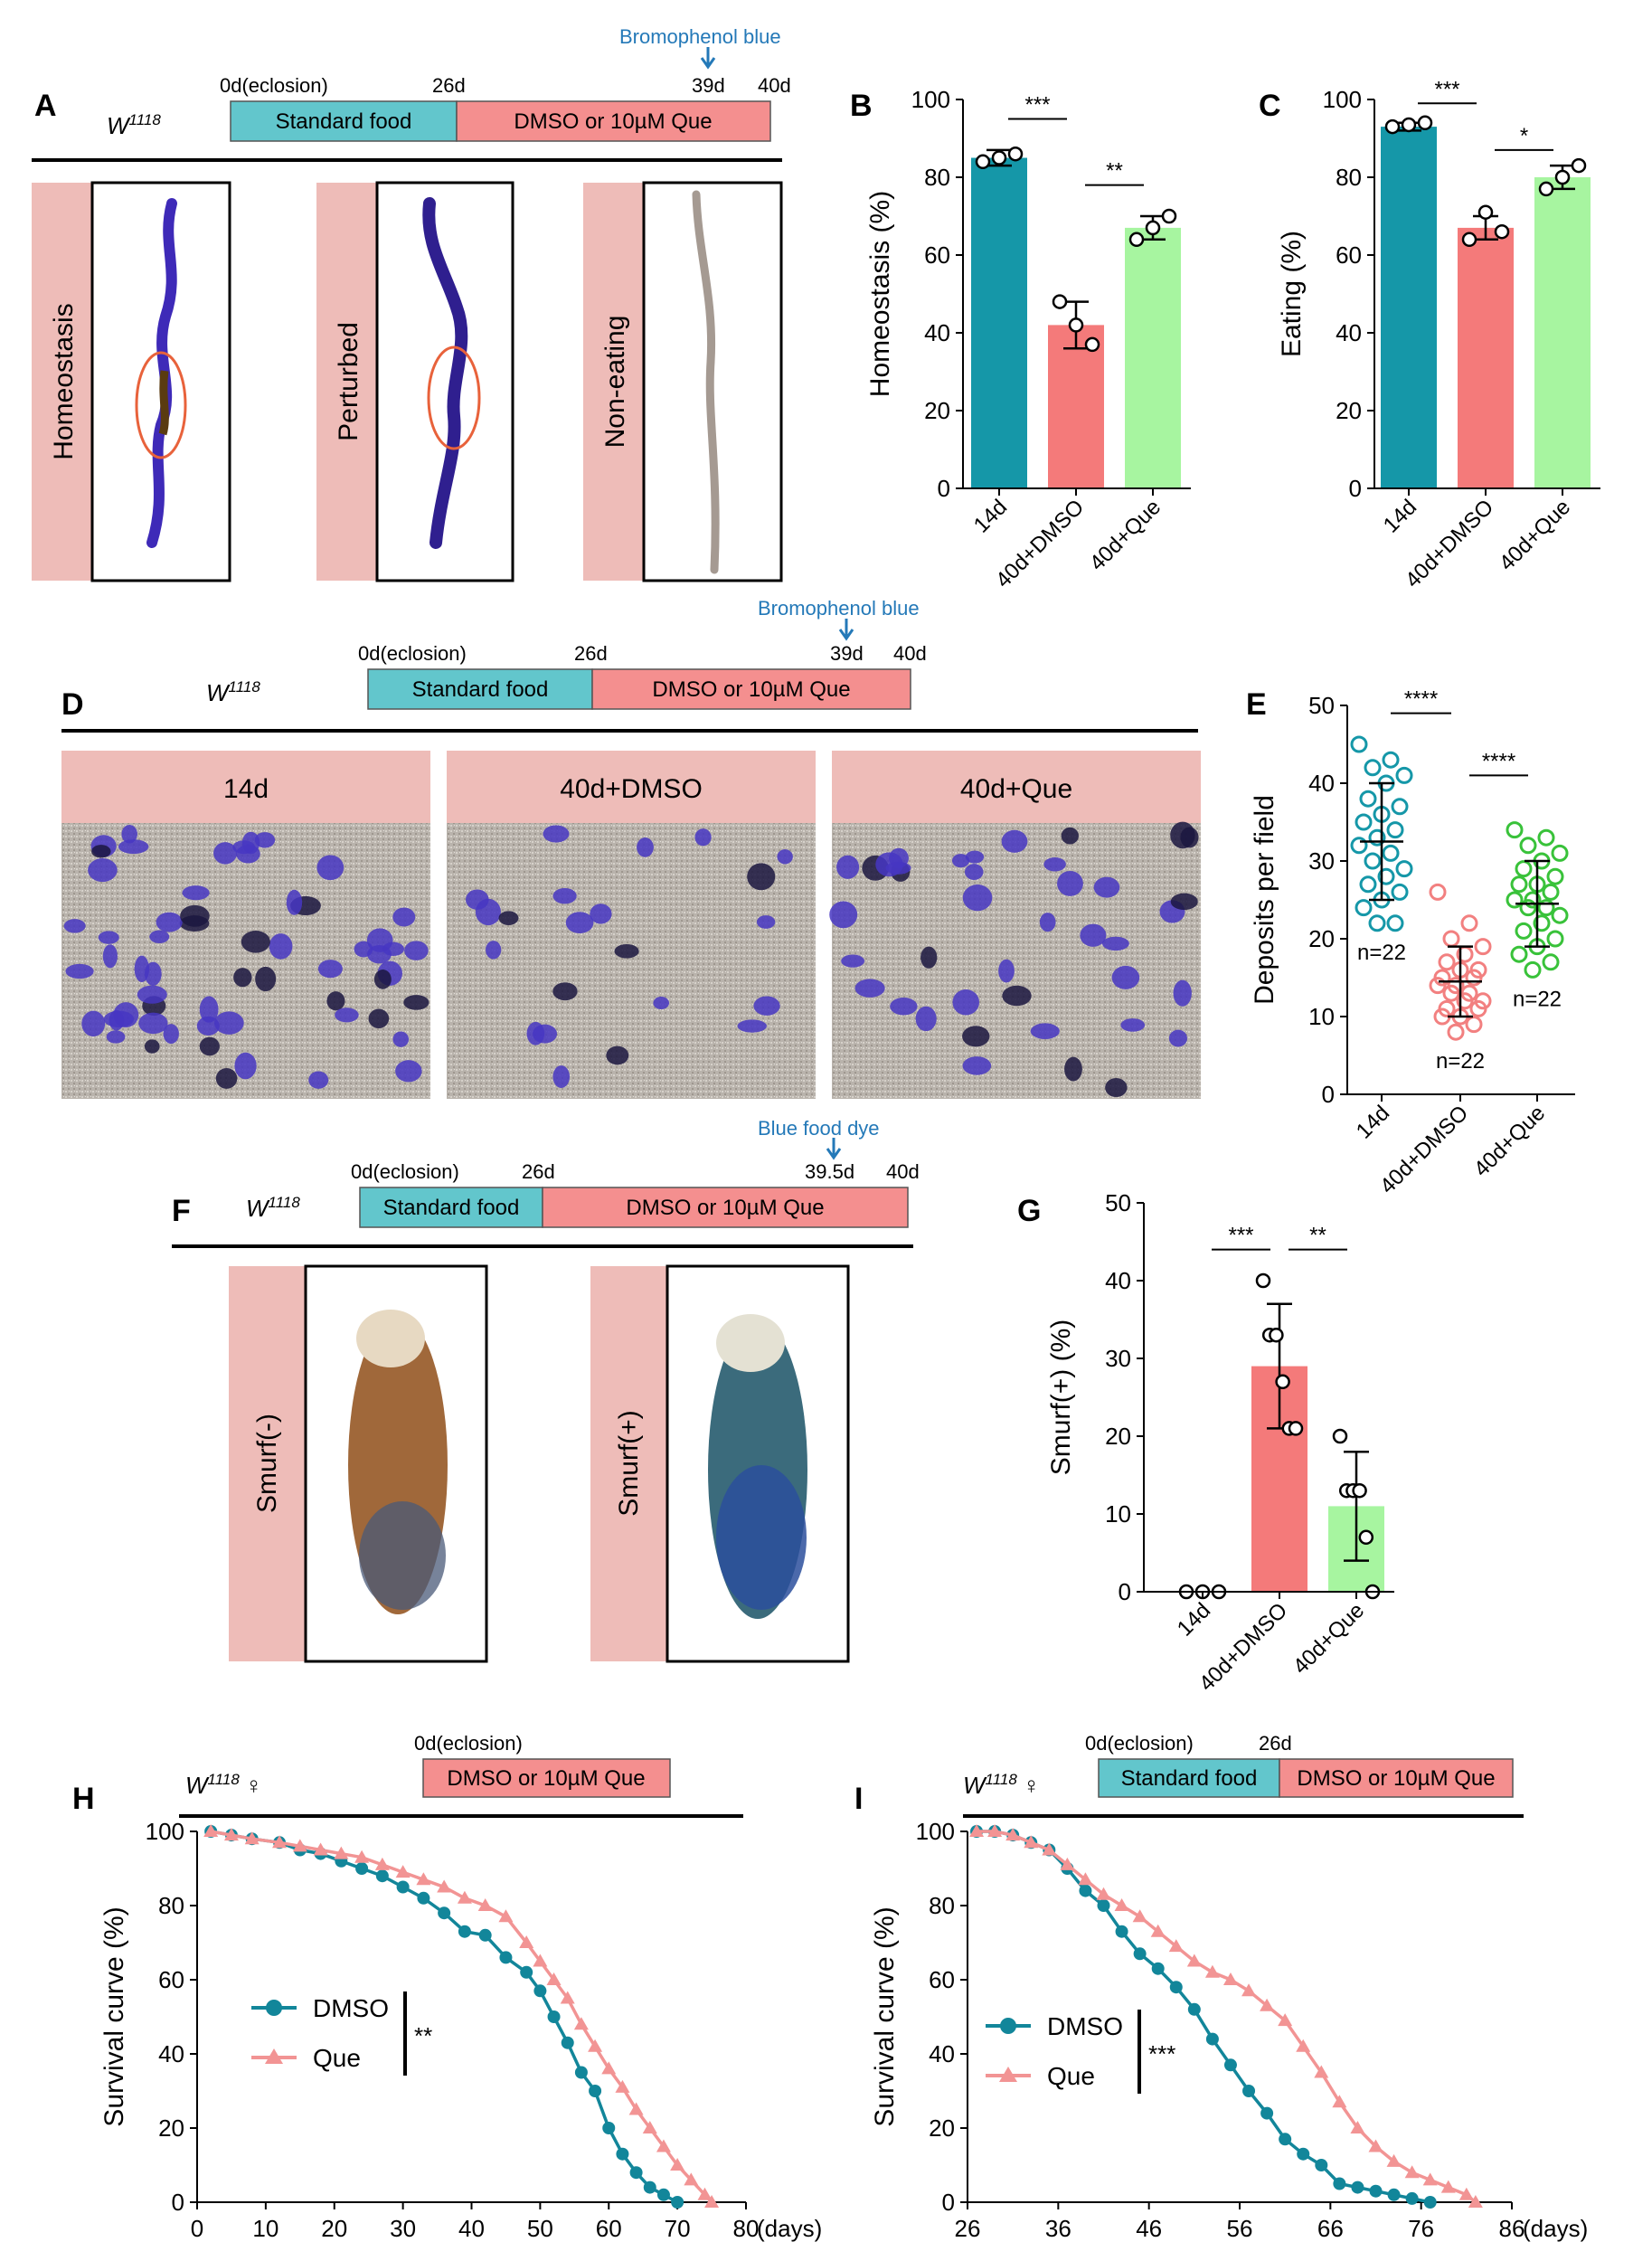  What do you see at coordinates (471, 2228) in the screenshot?
I see `x-tick-label: 40` at bounding box center [471, 2228].